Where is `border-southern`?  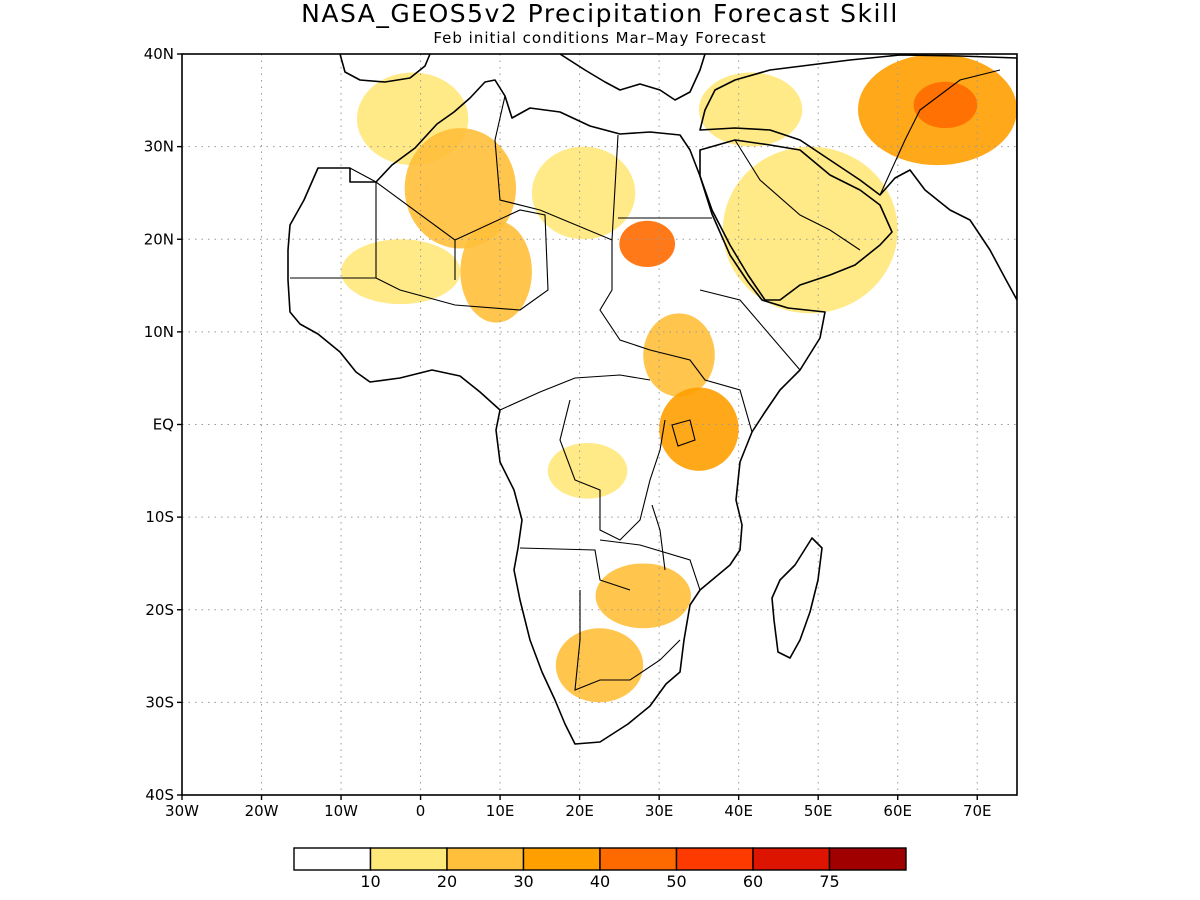 border-southern is located at coordinates (627, 640).